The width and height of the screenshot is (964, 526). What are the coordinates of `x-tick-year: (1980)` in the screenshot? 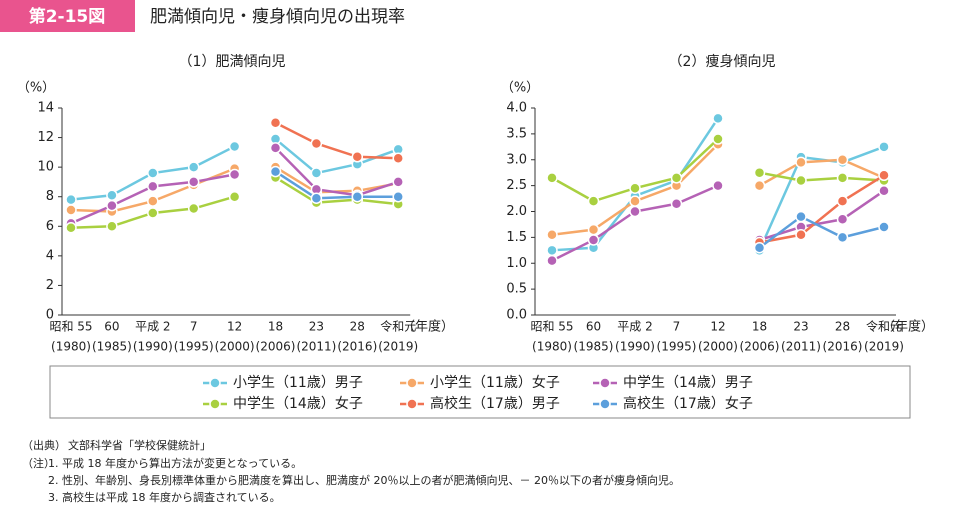 It's located at (552, 347).